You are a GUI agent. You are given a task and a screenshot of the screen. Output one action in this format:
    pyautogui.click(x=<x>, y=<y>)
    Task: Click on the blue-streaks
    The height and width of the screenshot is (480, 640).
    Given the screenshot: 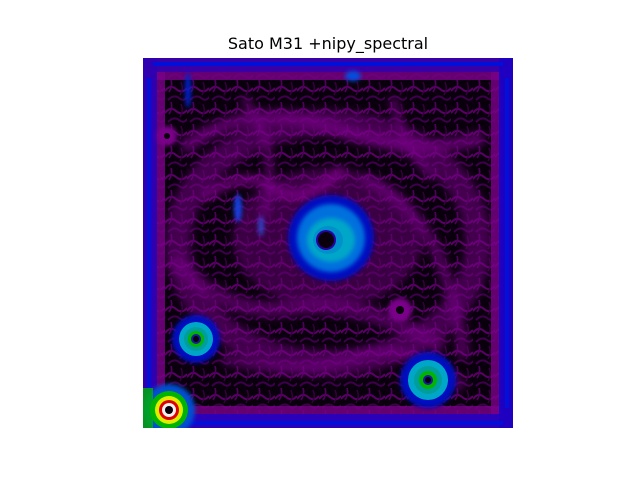 What is the action you would take?
    pyautogui.click(x=273, y=153)
    